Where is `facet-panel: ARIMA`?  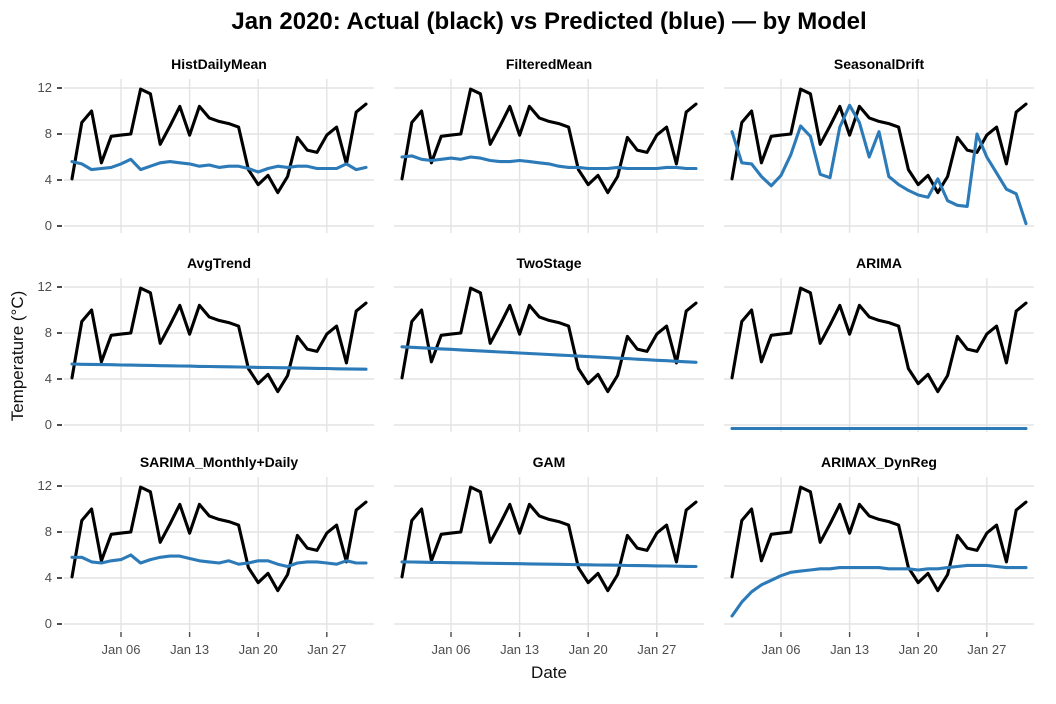
facet-panel: ARIMA is located at coordinates (879, 348).